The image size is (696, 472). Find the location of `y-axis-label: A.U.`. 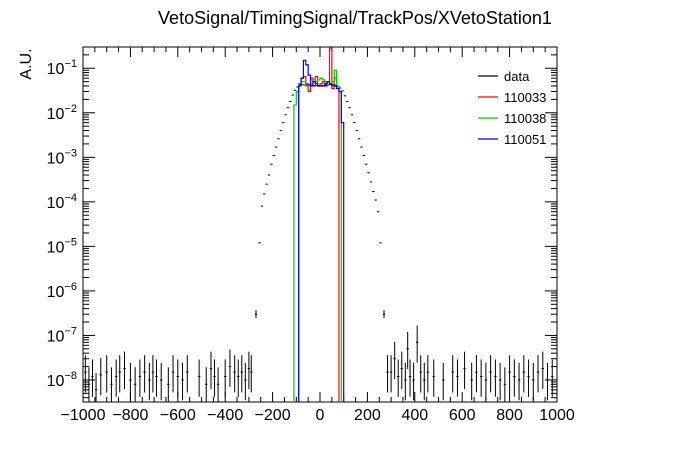

y-axis-label: A.U. is located at coordinates (26, 63).